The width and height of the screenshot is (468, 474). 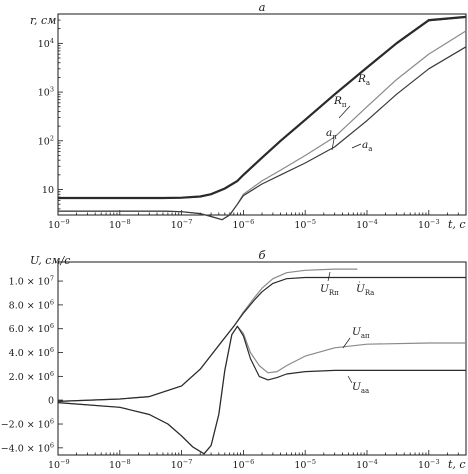 What do you see at coordinates (329, 290) in the screenshot?
I see `series-label: URп` at bounding box center [329, 290].